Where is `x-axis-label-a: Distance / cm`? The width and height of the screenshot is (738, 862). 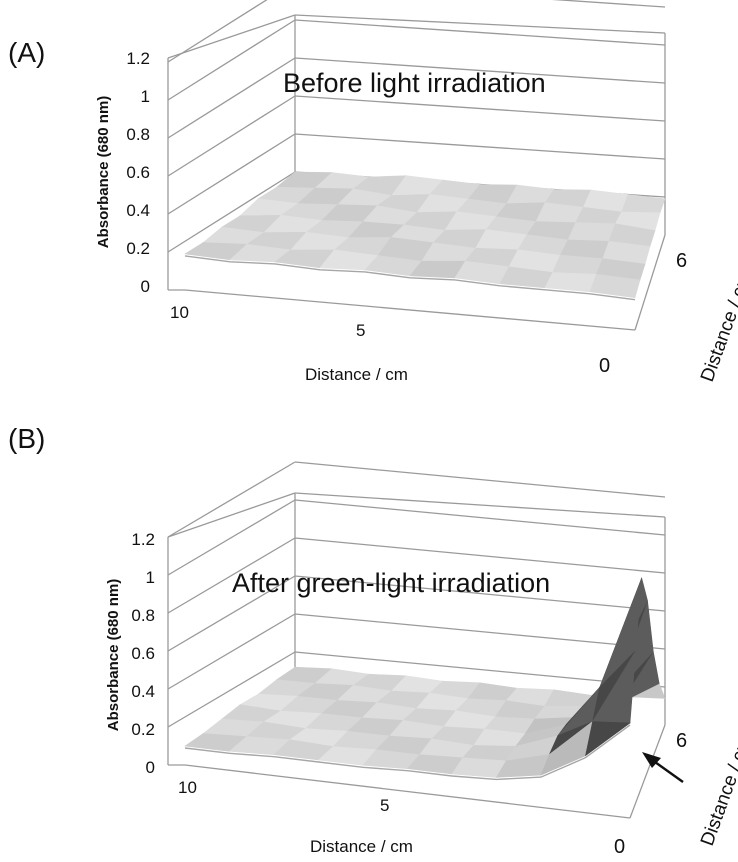
x-axis-label-a: Distance / cm is located at coordinates (356, 374).